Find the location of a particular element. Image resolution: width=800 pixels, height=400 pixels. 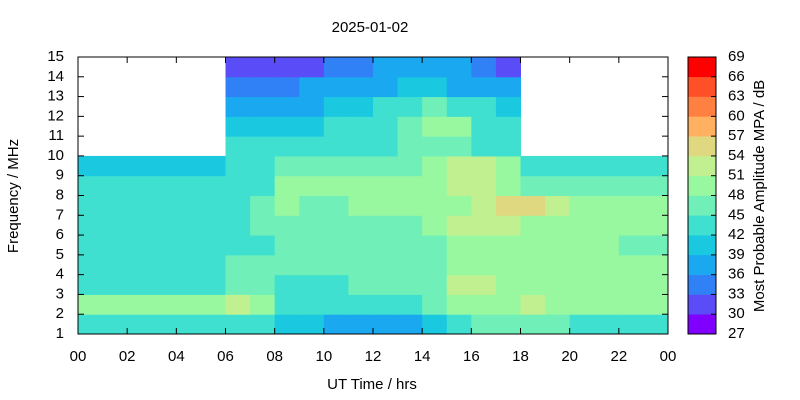

colorbar-tick-label: 45 is located at coordinates (736, 214).